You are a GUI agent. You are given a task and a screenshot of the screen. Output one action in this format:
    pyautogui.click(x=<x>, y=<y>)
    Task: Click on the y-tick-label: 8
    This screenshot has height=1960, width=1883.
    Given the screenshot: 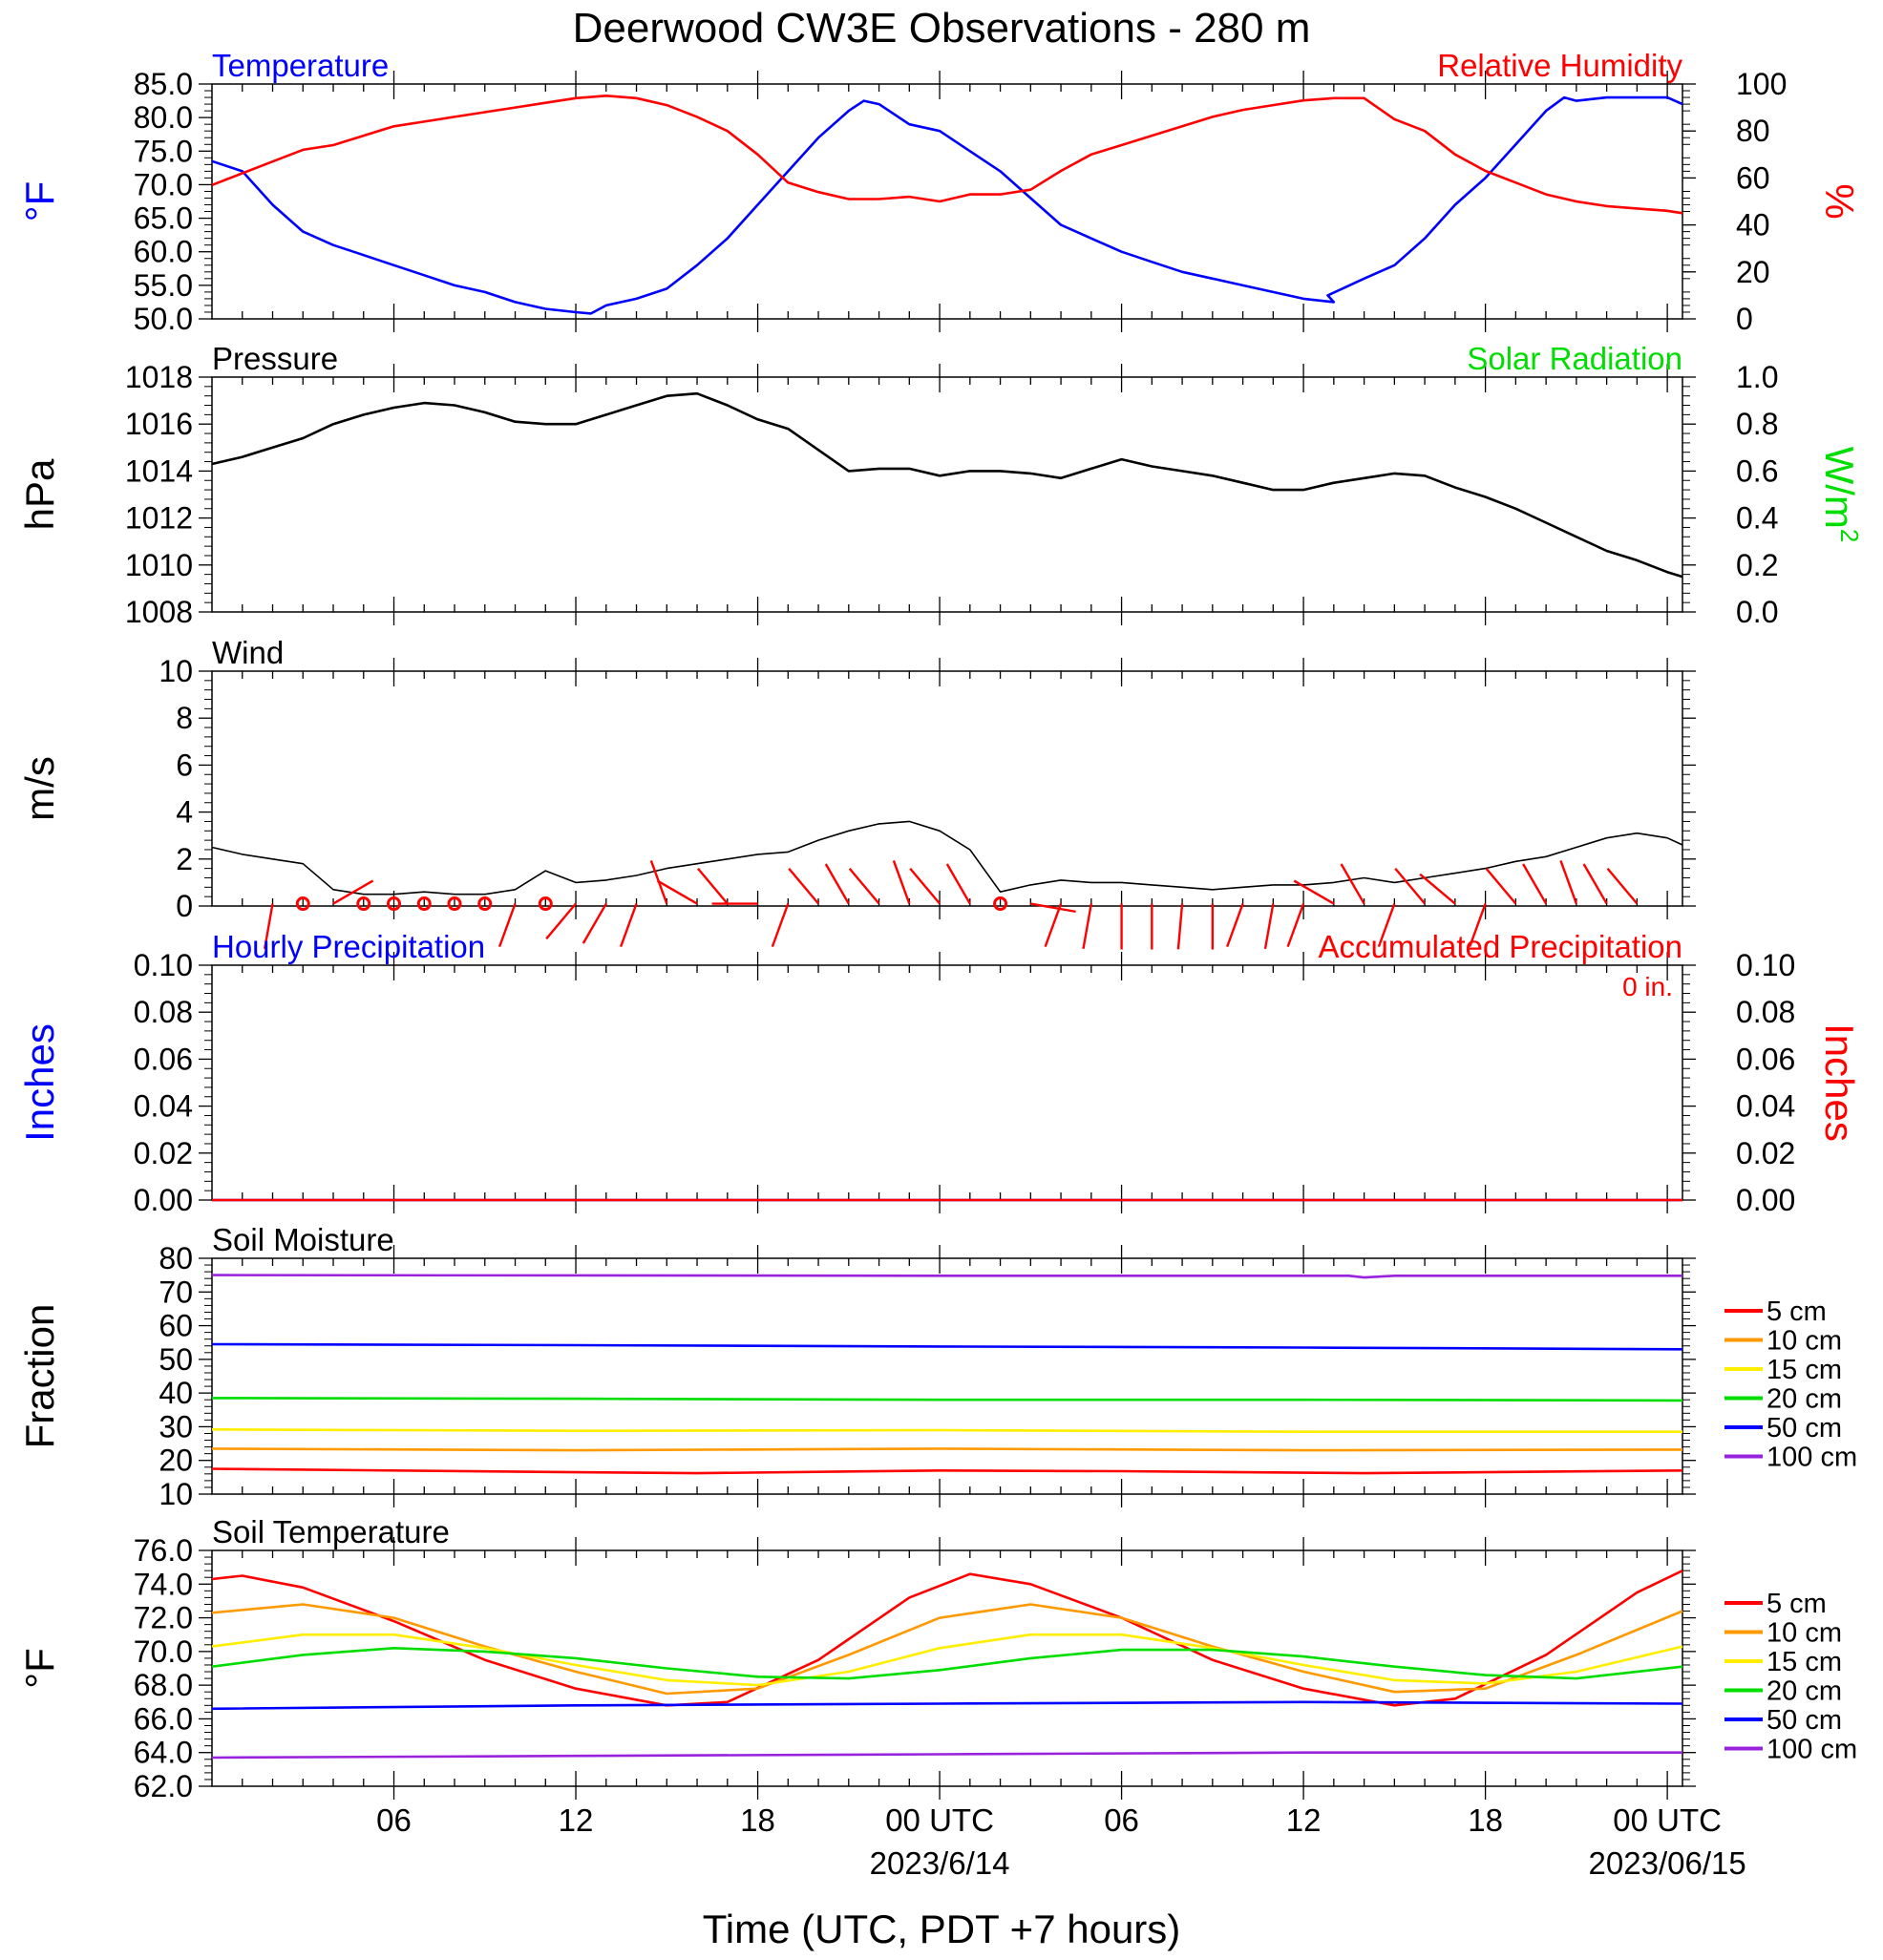 What is the action you would take?
    pyautogui.click(x=184, y=718)
    